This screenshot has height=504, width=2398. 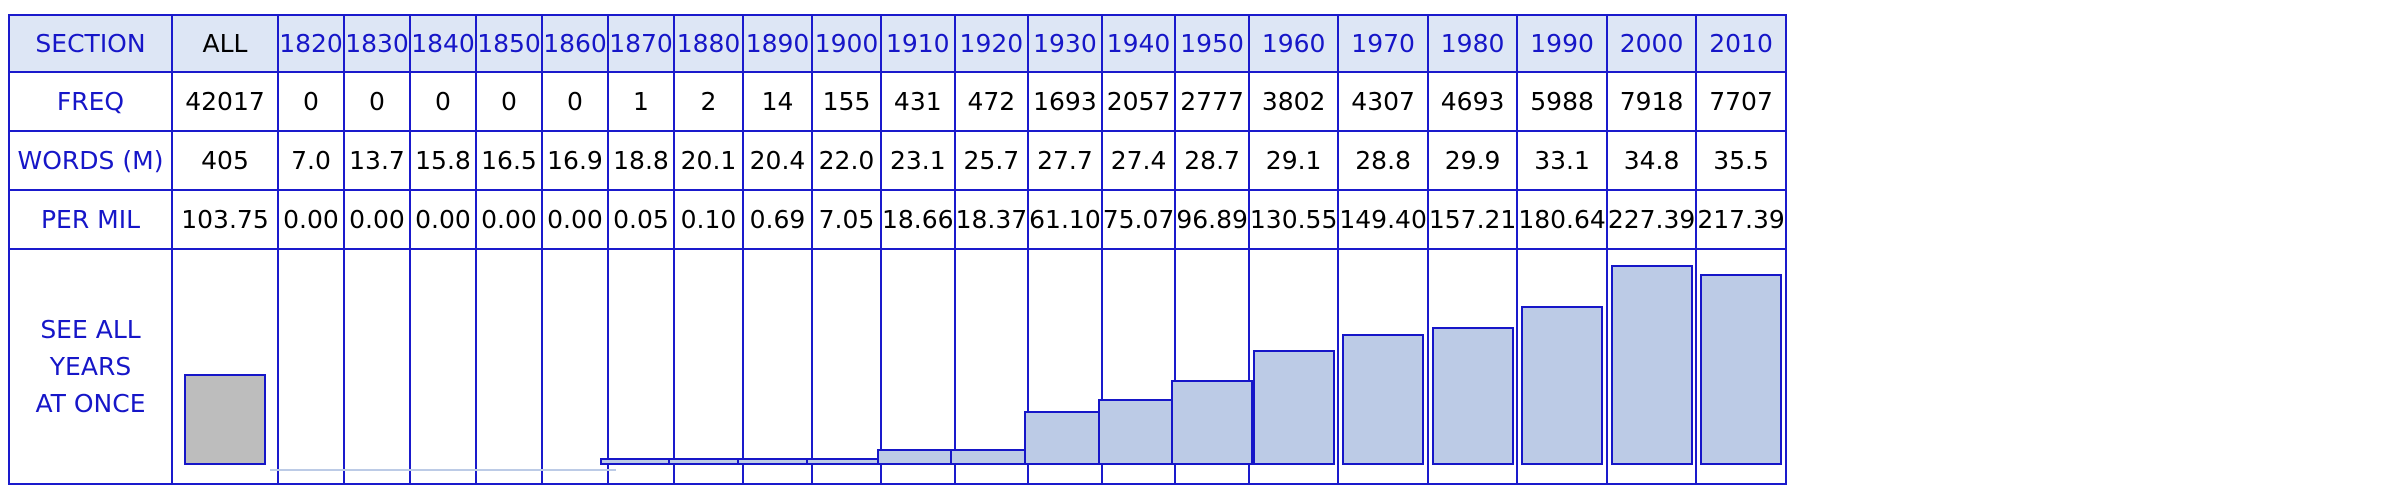 I want to click on decade-header-1850: 1850, so click(x=509, y=43).